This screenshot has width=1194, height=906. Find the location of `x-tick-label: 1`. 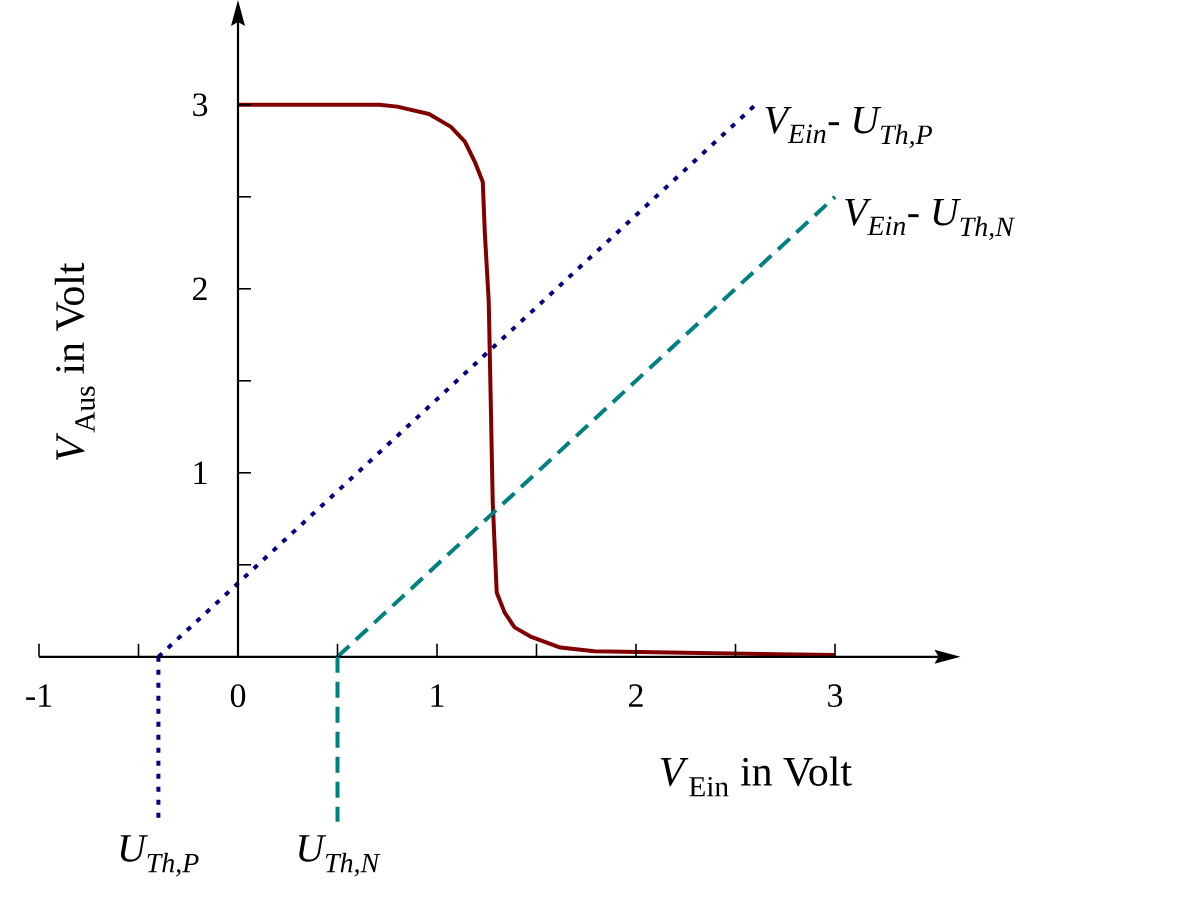

x-tick-label: 1 is located at coordinates (437, 695).